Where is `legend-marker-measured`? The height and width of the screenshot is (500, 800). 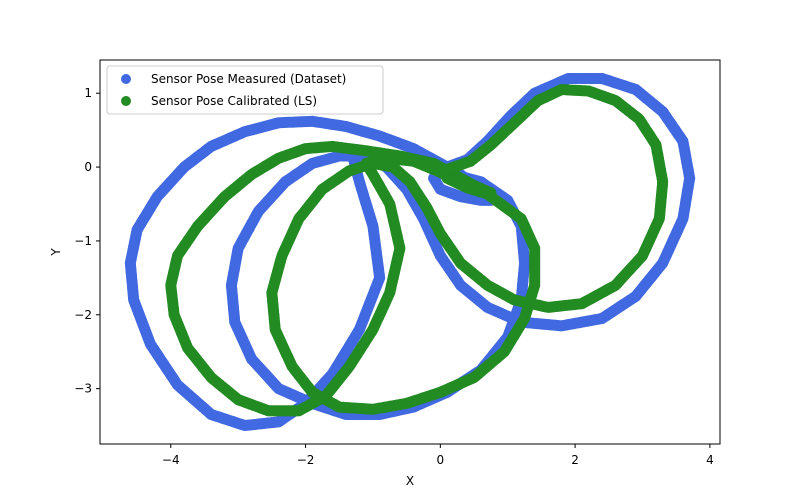 legend-marker-measured is located at coordinates (126, 79).